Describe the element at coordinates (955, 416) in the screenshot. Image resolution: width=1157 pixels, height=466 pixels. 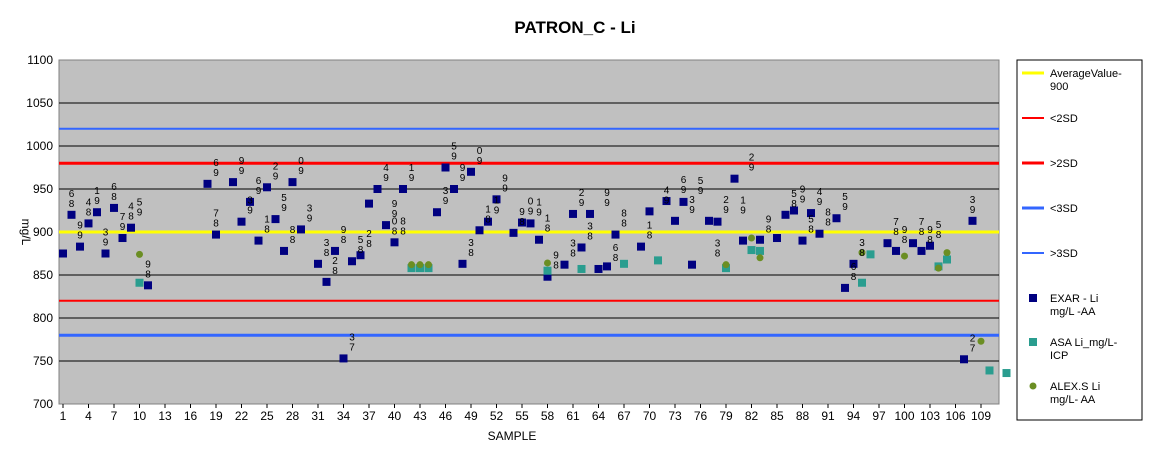
I see `x-tick-label: 106` at that location.